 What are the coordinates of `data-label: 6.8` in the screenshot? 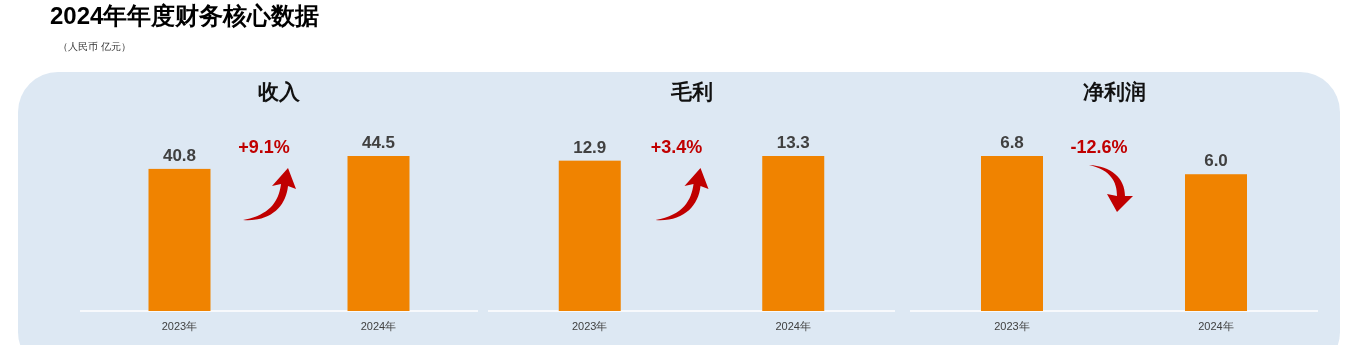 It's located at (1012, 142).